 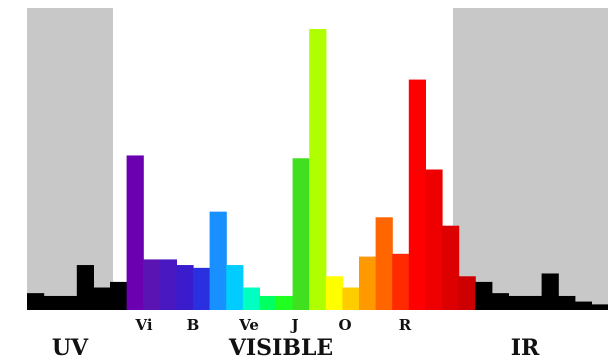 I want to click on band-label-vi: Vi, so click(x=143, y=325).